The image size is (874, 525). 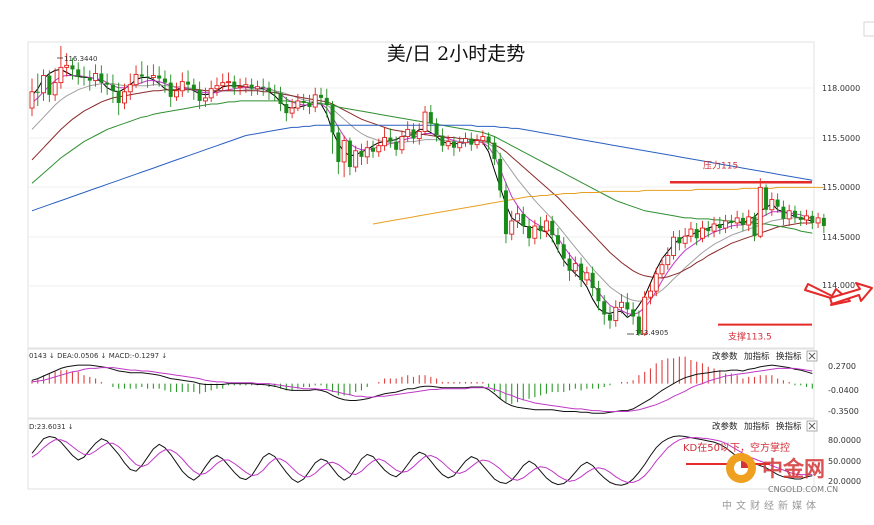 What do you see at coordinates (843, 390) in the screenshot?
I see `macd-y-tick: -0.0400` at bounding box center [843, 390].